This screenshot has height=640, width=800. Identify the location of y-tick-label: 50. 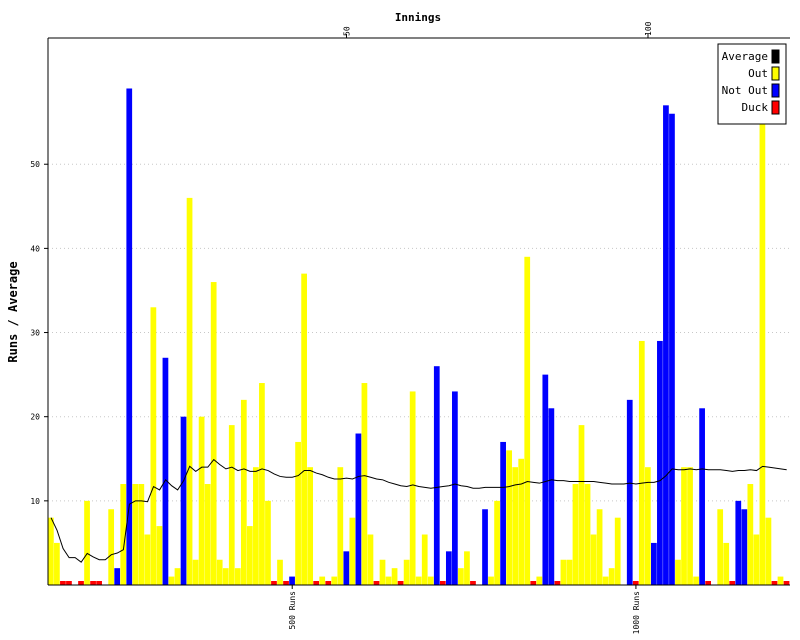
(35, 164).